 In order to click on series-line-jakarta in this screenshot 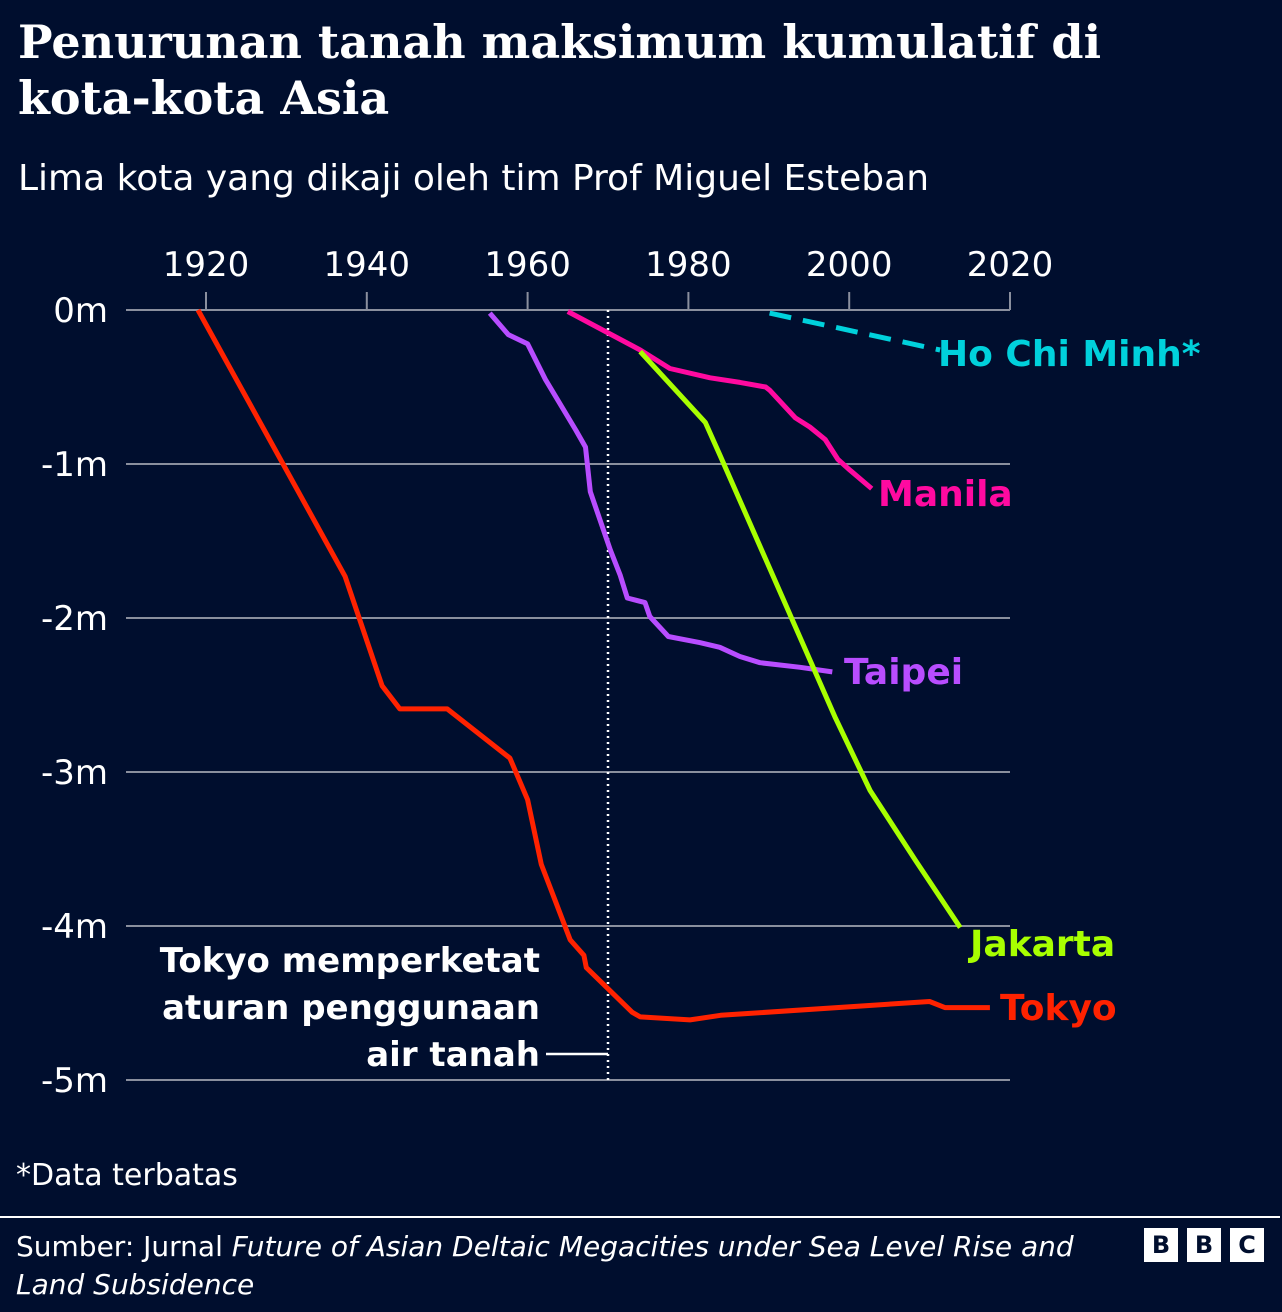, I will do `click(800, 639)`.